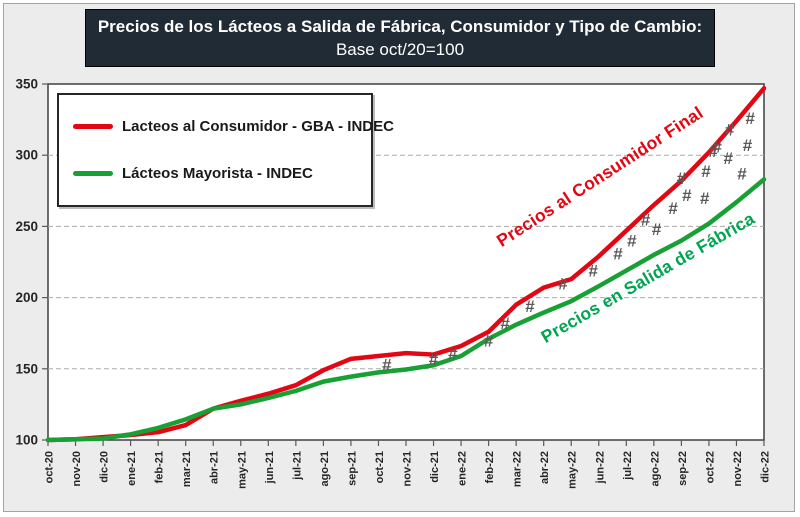  I want to click on x-axis-label: jun-22, so click(600, 467).